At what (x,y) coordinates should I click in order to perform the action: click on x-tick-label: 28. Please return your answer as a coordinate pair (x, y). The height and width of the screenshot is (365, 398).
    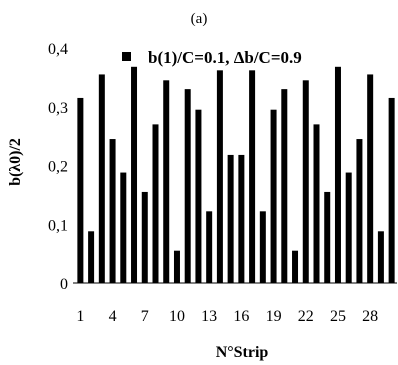
    Looking at the image, I should click on (370, 316).